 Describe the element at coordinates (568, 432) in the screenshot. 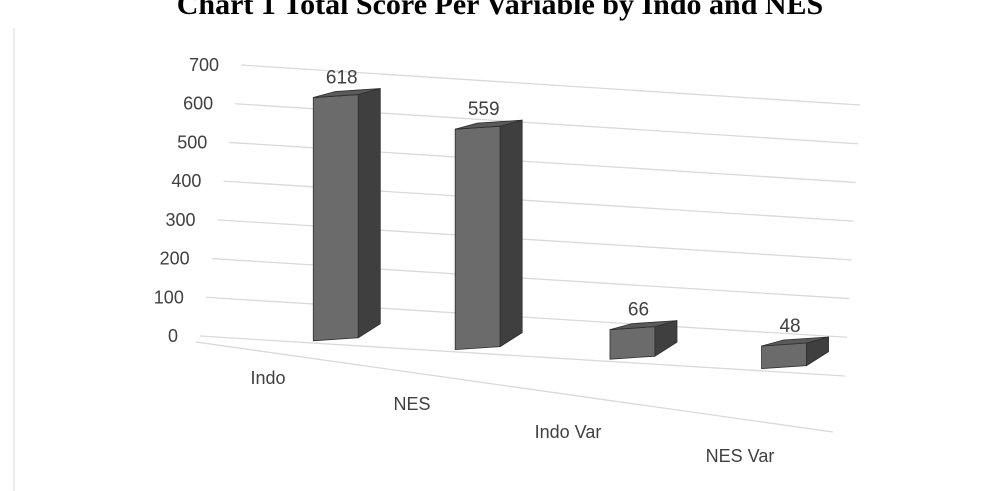

I see `x-category-label: Indo Var` at that location.